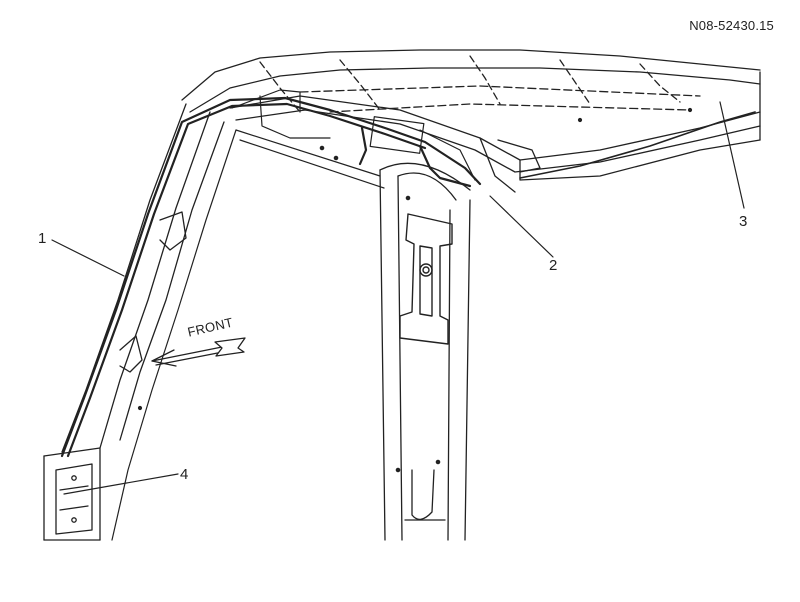 Image resolution: width=800 pixels, height=602 pixels. Describe the element at coordinates (143, 278) in the screenshot. I see `a-pillar` at that location.